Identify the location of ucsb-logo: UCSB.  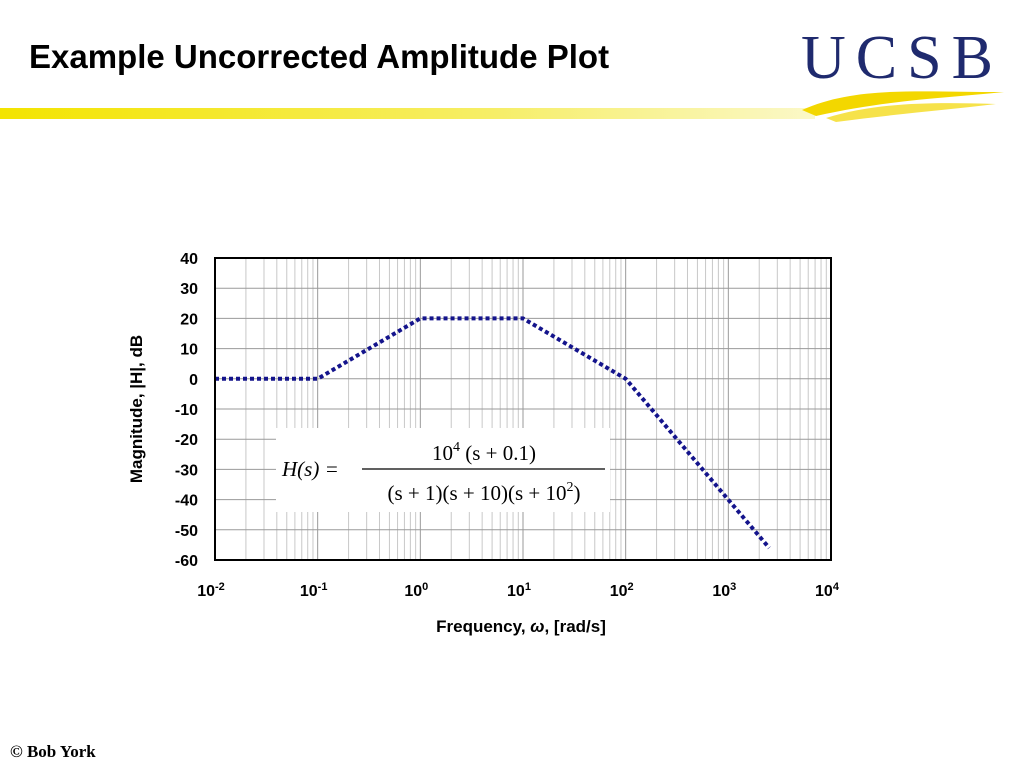
(902, 73).